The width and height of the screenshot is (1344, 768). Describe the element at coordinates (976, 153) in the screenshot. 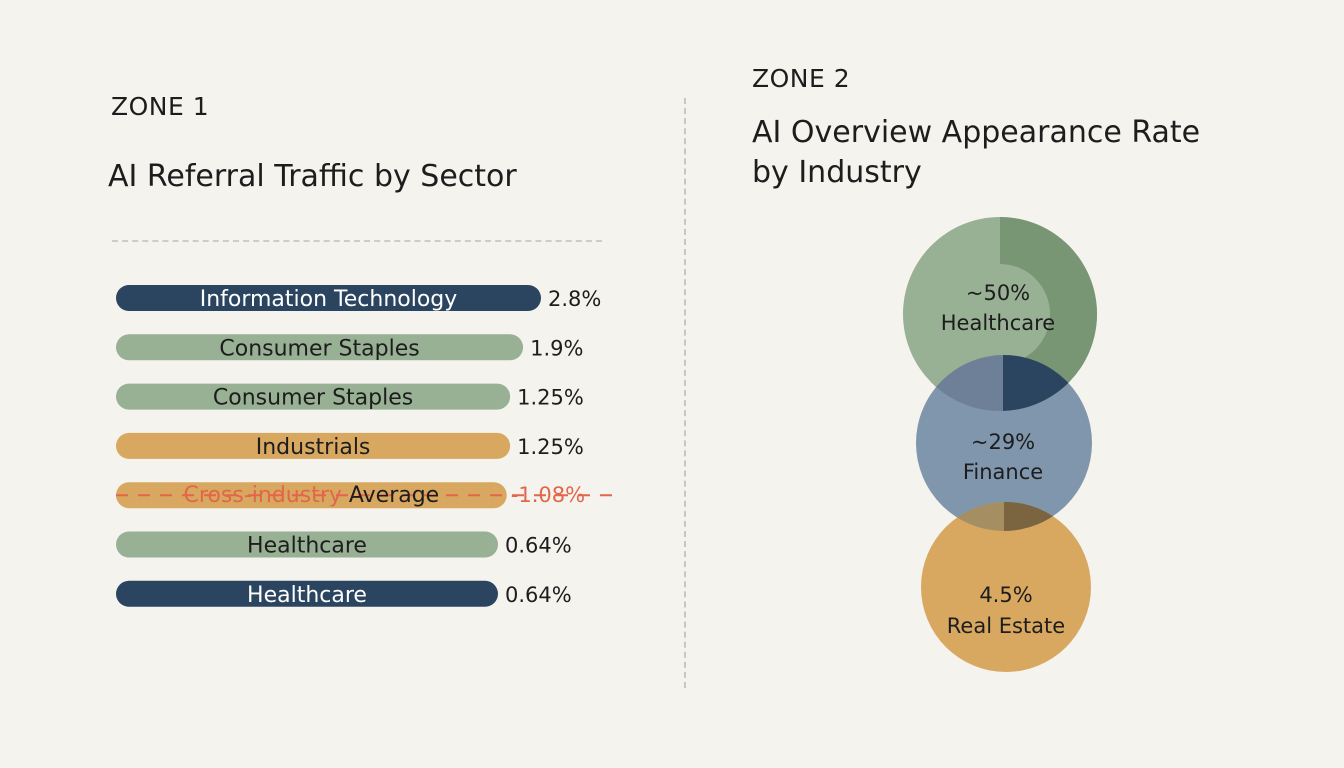

I see `zone2-title: AI Overview Appearance Rate by Industry` at that location.